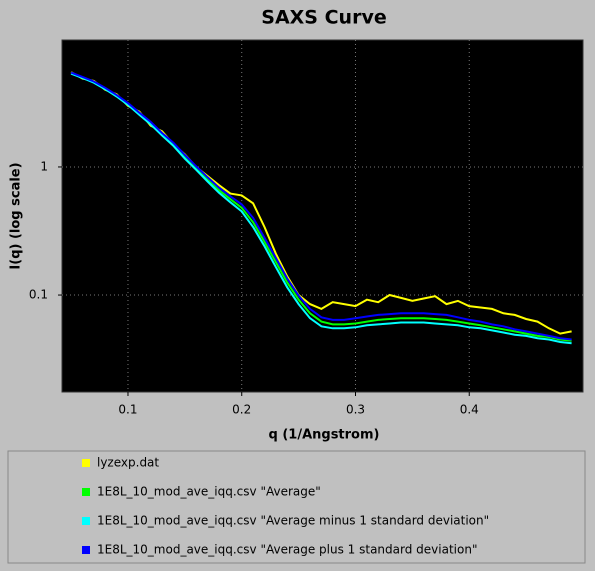 The width and height of the screenshot is (595, 571). I want to click on legend-label: 1E8L_10_mod_ave_iqq.csv "Average", so click(209, 492).